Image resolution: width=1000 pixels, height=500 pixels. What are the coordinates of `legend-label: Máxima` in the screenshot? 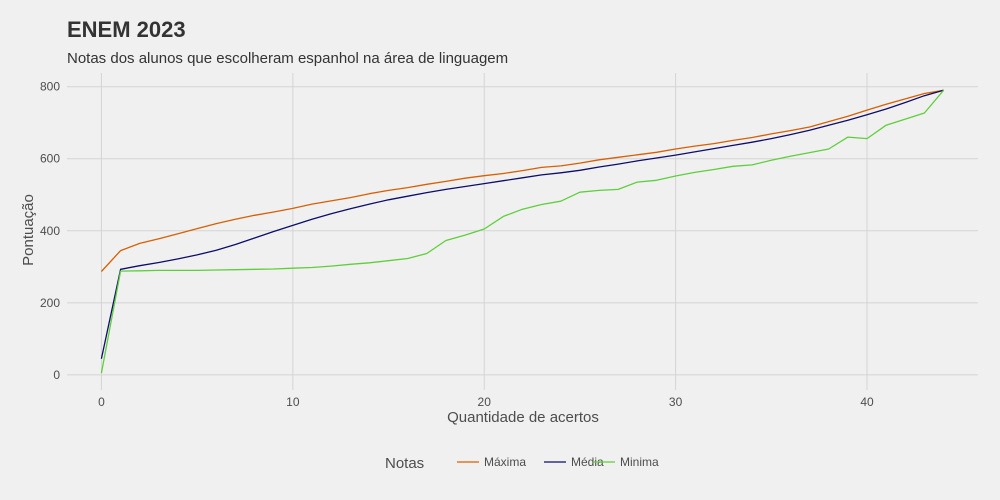 It's located at (505, 462).